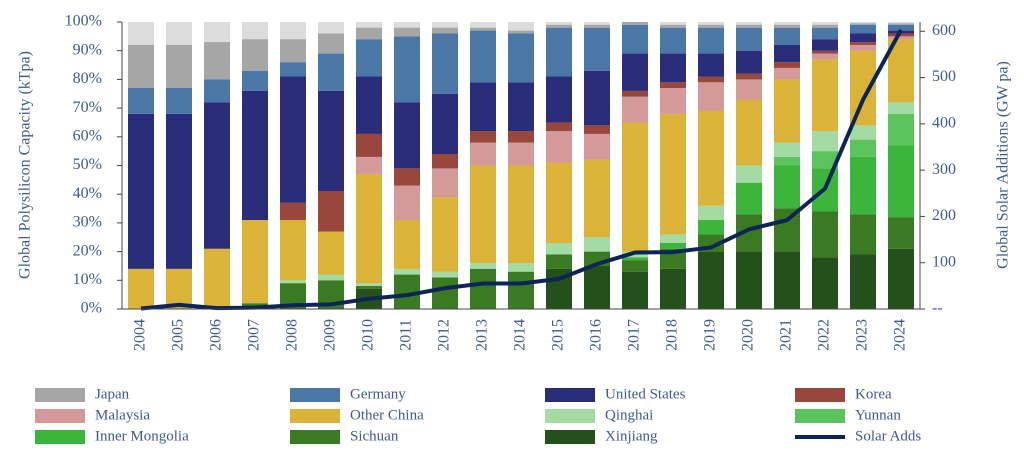 This screenshot has height=454, width=1024. Describe the element at coordinates (634, 335) in the screenshot. I see `x-tick-label: 2017` at that location.